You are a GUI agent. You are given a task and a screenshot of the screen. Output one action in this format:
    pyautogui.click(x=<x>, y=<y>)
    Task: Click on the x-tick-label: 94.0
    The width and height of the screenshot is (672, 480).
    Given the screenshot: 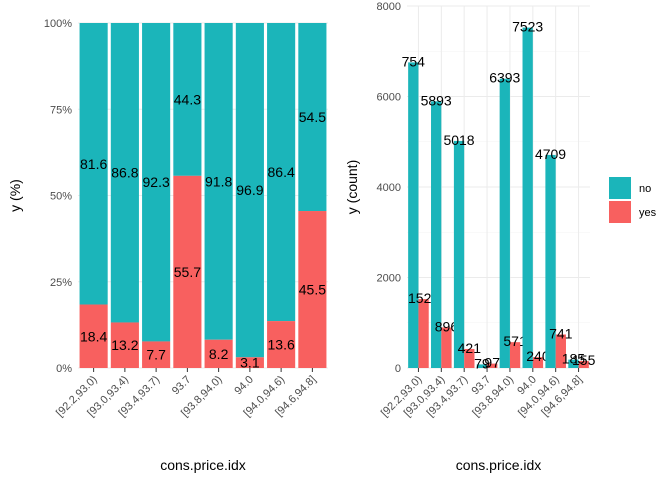 What is the action you would take?
    pyautogui.click(x=244, y=386)
    